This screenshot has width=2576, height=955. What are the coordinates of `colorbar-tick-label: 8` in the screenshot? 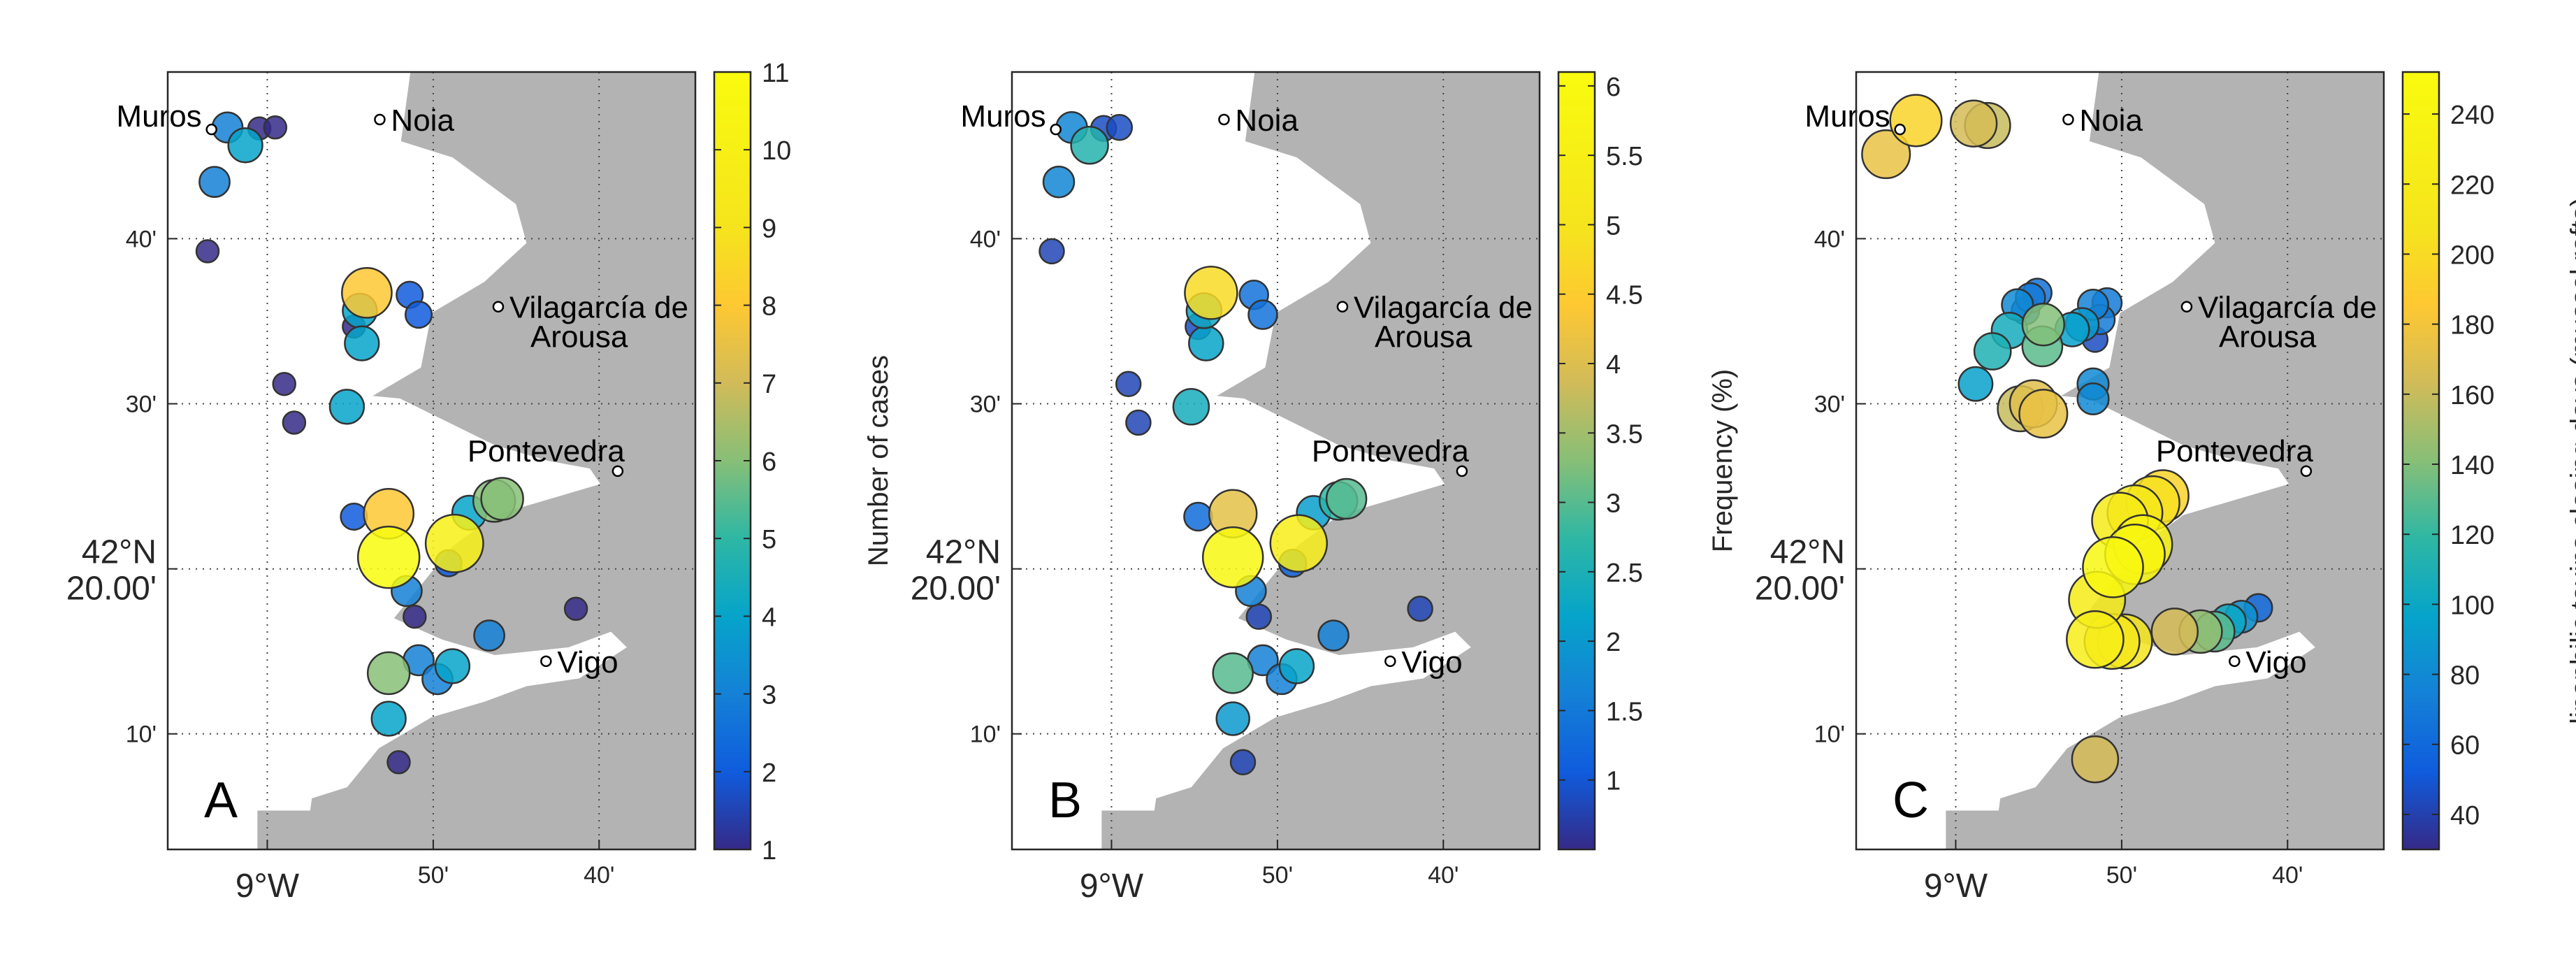 It's located at (769, 307).